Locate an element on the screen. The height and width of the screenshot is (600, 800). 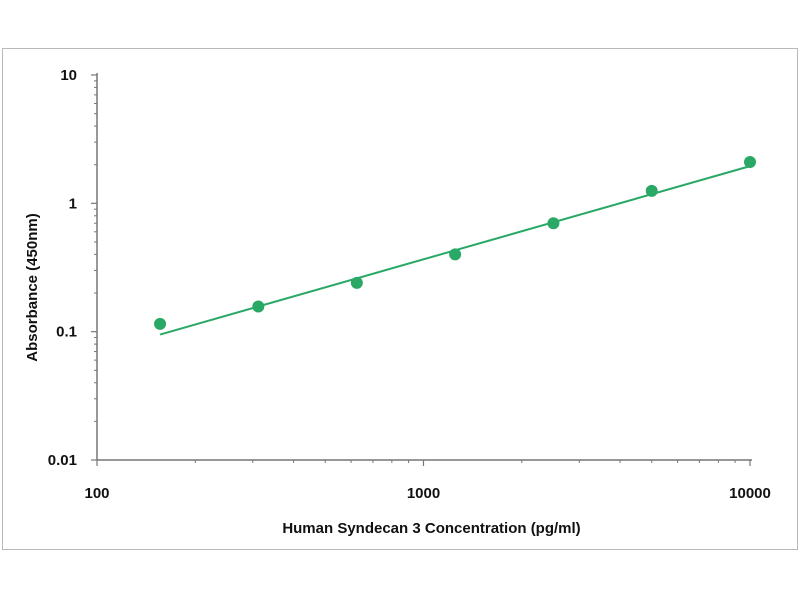
y-axis-title: Absorbance (450nm) is located at coordinates (32, 287).